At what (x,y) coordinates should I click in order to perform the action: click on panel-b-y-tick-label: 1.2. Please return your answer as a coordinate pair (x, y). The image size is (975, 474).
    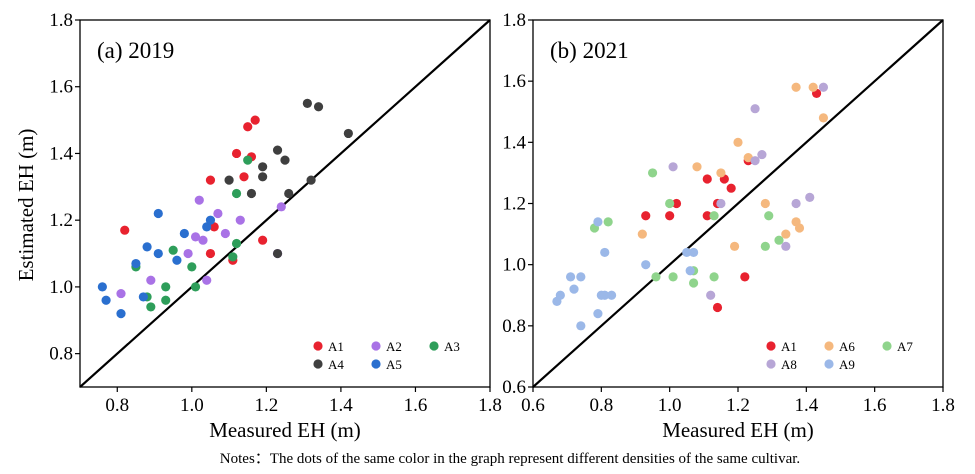
    Looking at the image, I should click on (514, 204).